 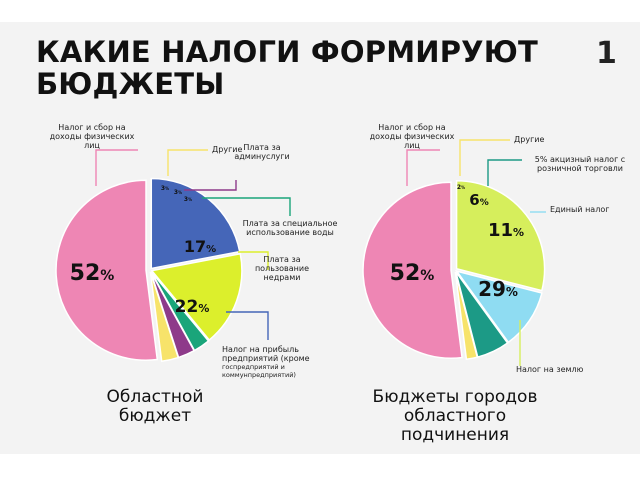 What do you see at coordinates (92, 136) in the screenshot?
I see `chart1-category-label-1: Налог и сбор на доходы физических лиц` at bounding box center [92, 136].